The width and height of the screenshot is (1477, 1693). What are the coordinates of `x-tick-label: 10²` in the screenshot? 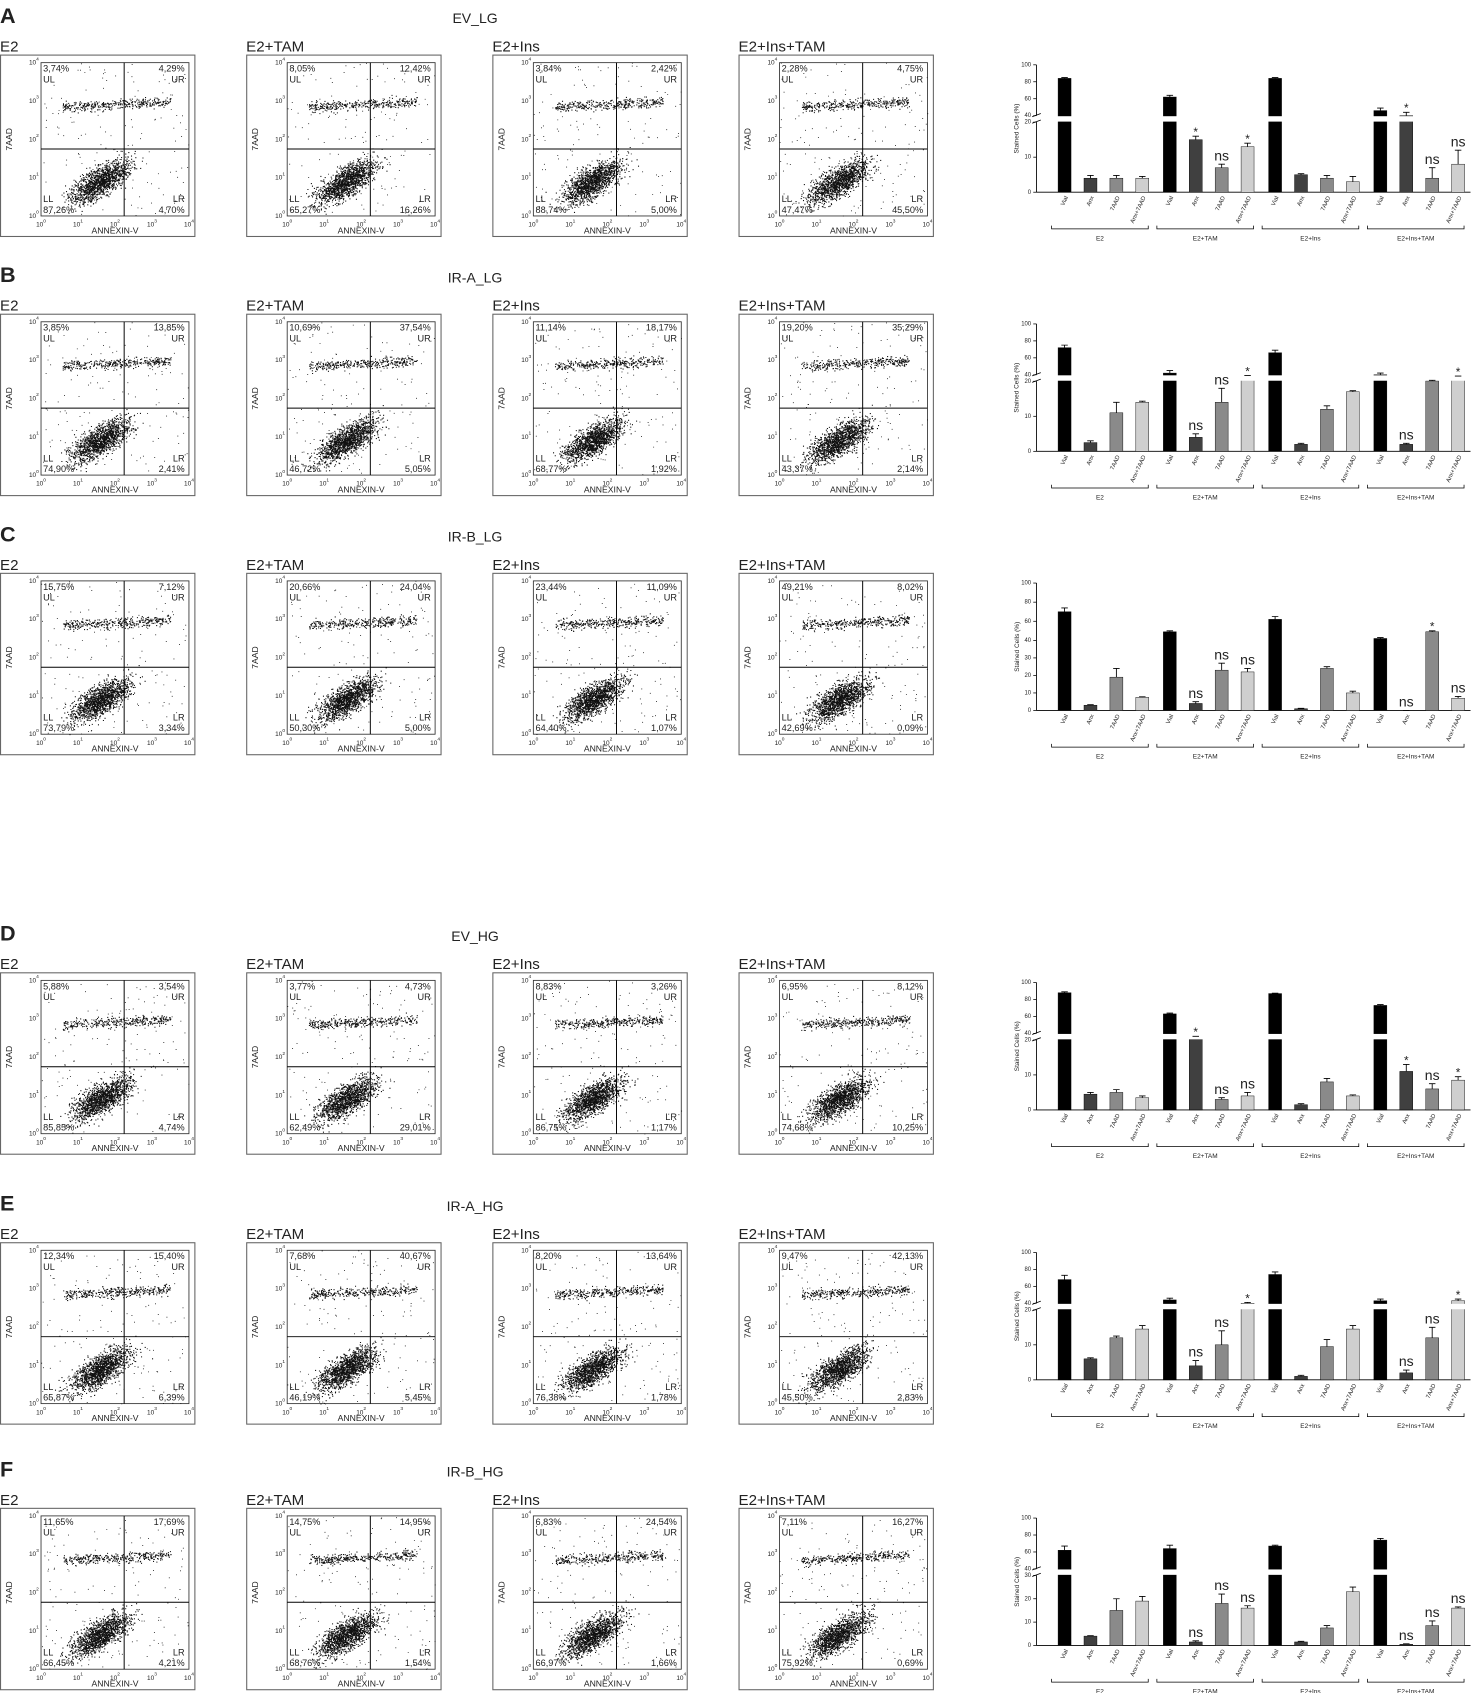 It's located at (115, 1411).